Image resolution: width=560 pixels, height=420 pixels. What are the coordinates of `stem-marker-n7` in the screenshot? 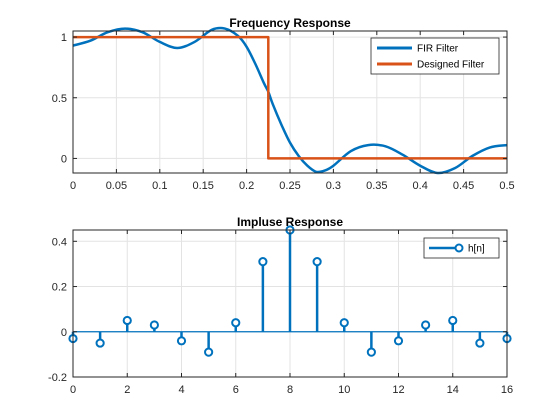 It's located at (263, 262).